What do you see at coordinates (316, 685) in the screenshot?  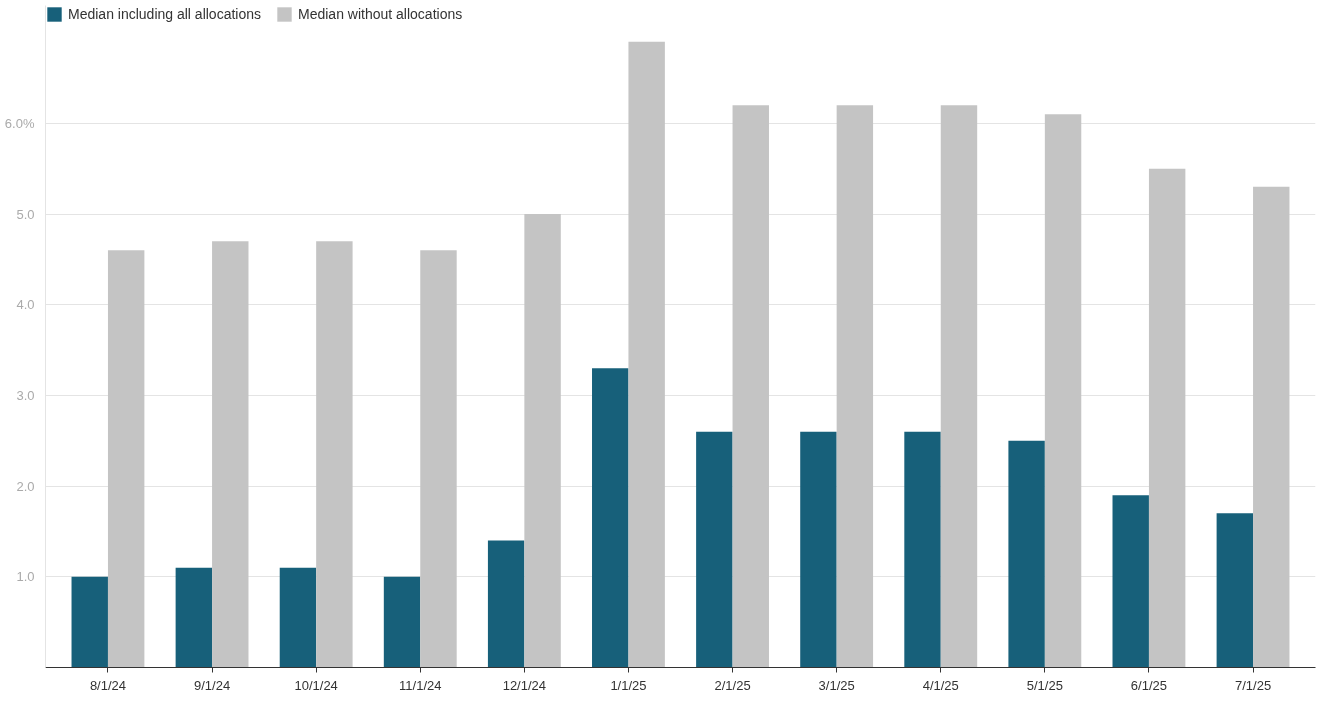 I see `x-tick-label: 10/1/24` at bounding box center [316, 685].